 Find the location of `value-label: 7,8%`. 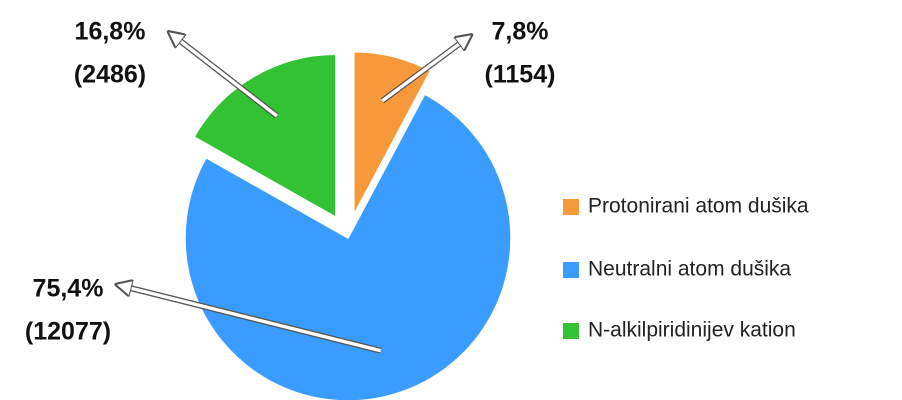

value-label: 7,8% is located at coordinates (520, 32).